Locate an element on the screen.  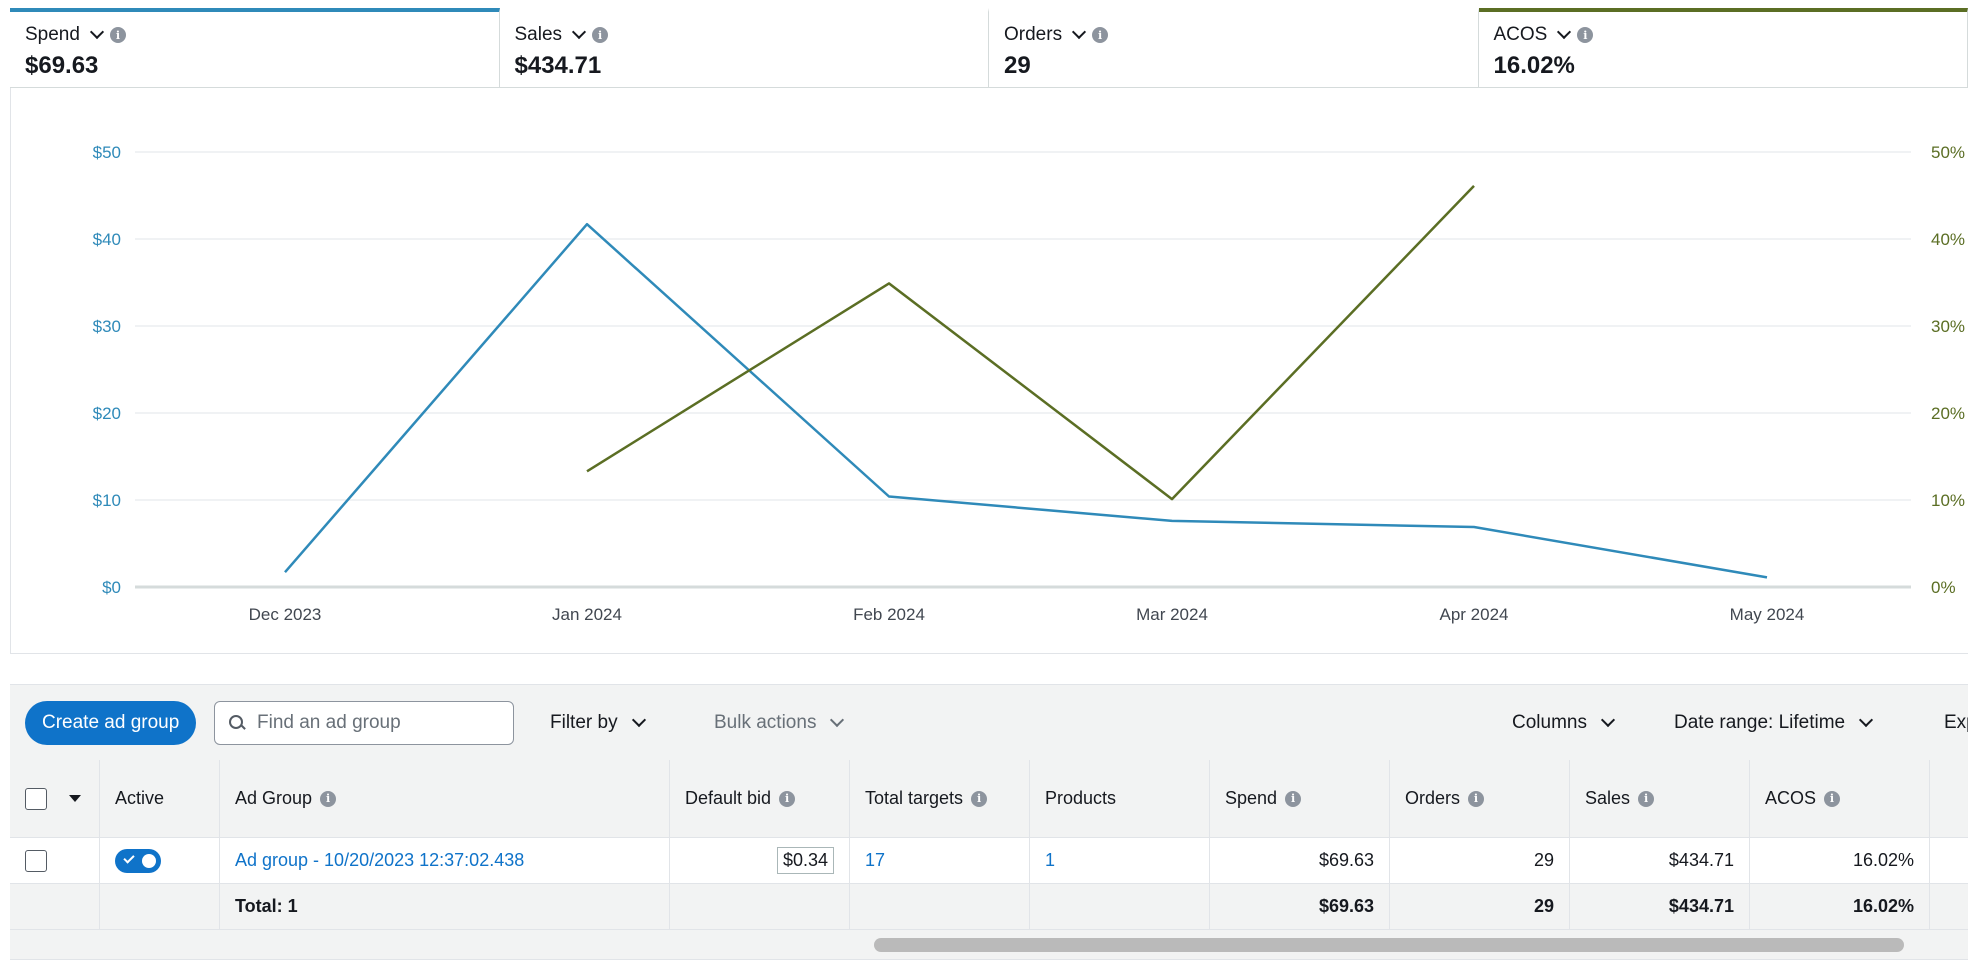
table-total-row: Total: 1 $69.63 29 $434.71 16.02% is located at coordinates (989, 907).